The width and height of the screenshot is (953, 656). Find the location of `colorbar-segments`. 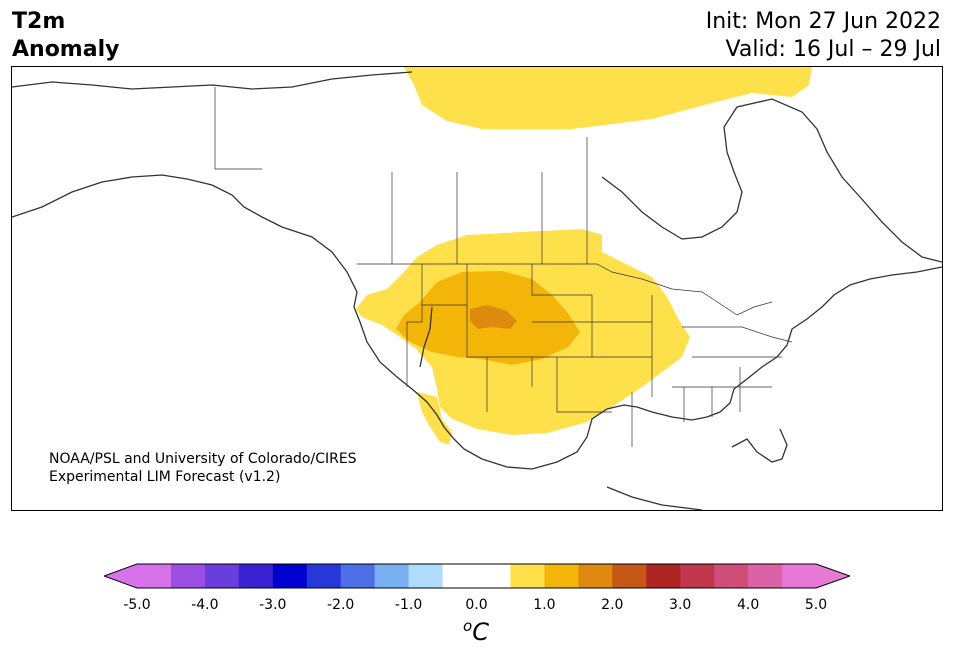

colorbar-segments is located at coordinates (477, 576).